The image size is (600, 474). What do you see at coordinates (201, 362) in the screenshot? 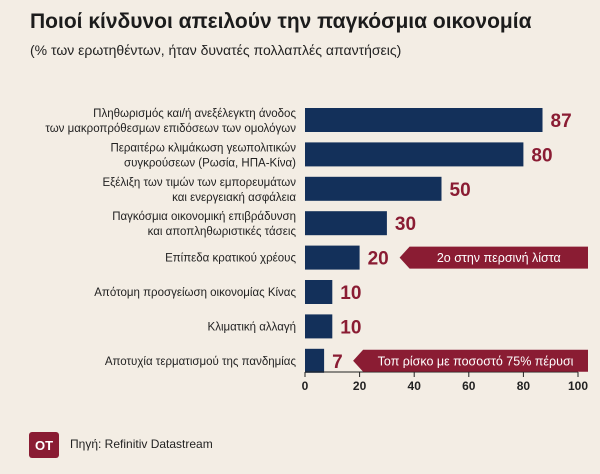
I see `category-label: Αποτυχία τερματισμού της πανδημίας` at bounding box center [201, 362].